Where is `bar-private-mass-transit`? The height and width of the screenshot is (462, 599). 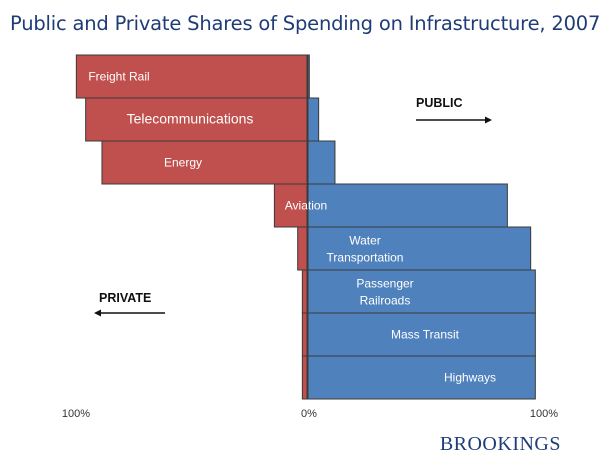 bar-private-mass-transit is located at coordinates (304, 334).